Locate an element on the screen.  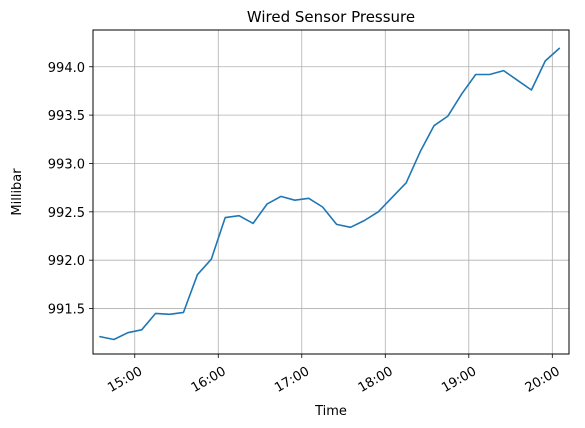
y-tick-label: 993.0 is located at coordinates (66, 164).